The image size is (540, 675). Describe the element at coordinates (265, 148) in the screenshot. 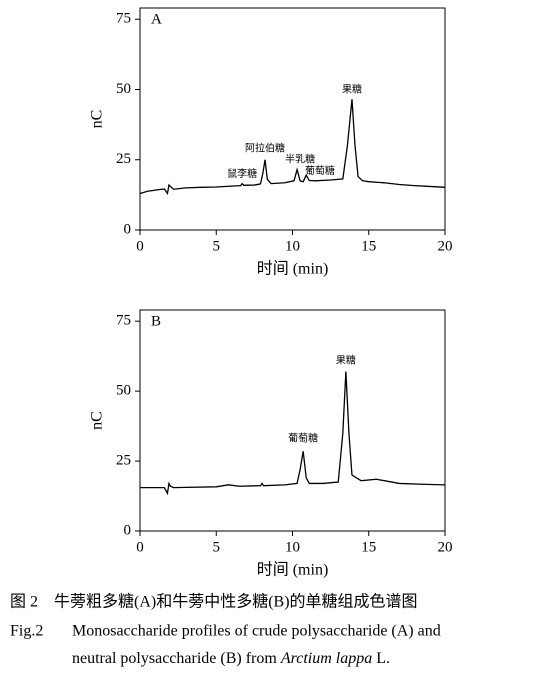

I see `peak-label: 阿拉伯糖` at that location.